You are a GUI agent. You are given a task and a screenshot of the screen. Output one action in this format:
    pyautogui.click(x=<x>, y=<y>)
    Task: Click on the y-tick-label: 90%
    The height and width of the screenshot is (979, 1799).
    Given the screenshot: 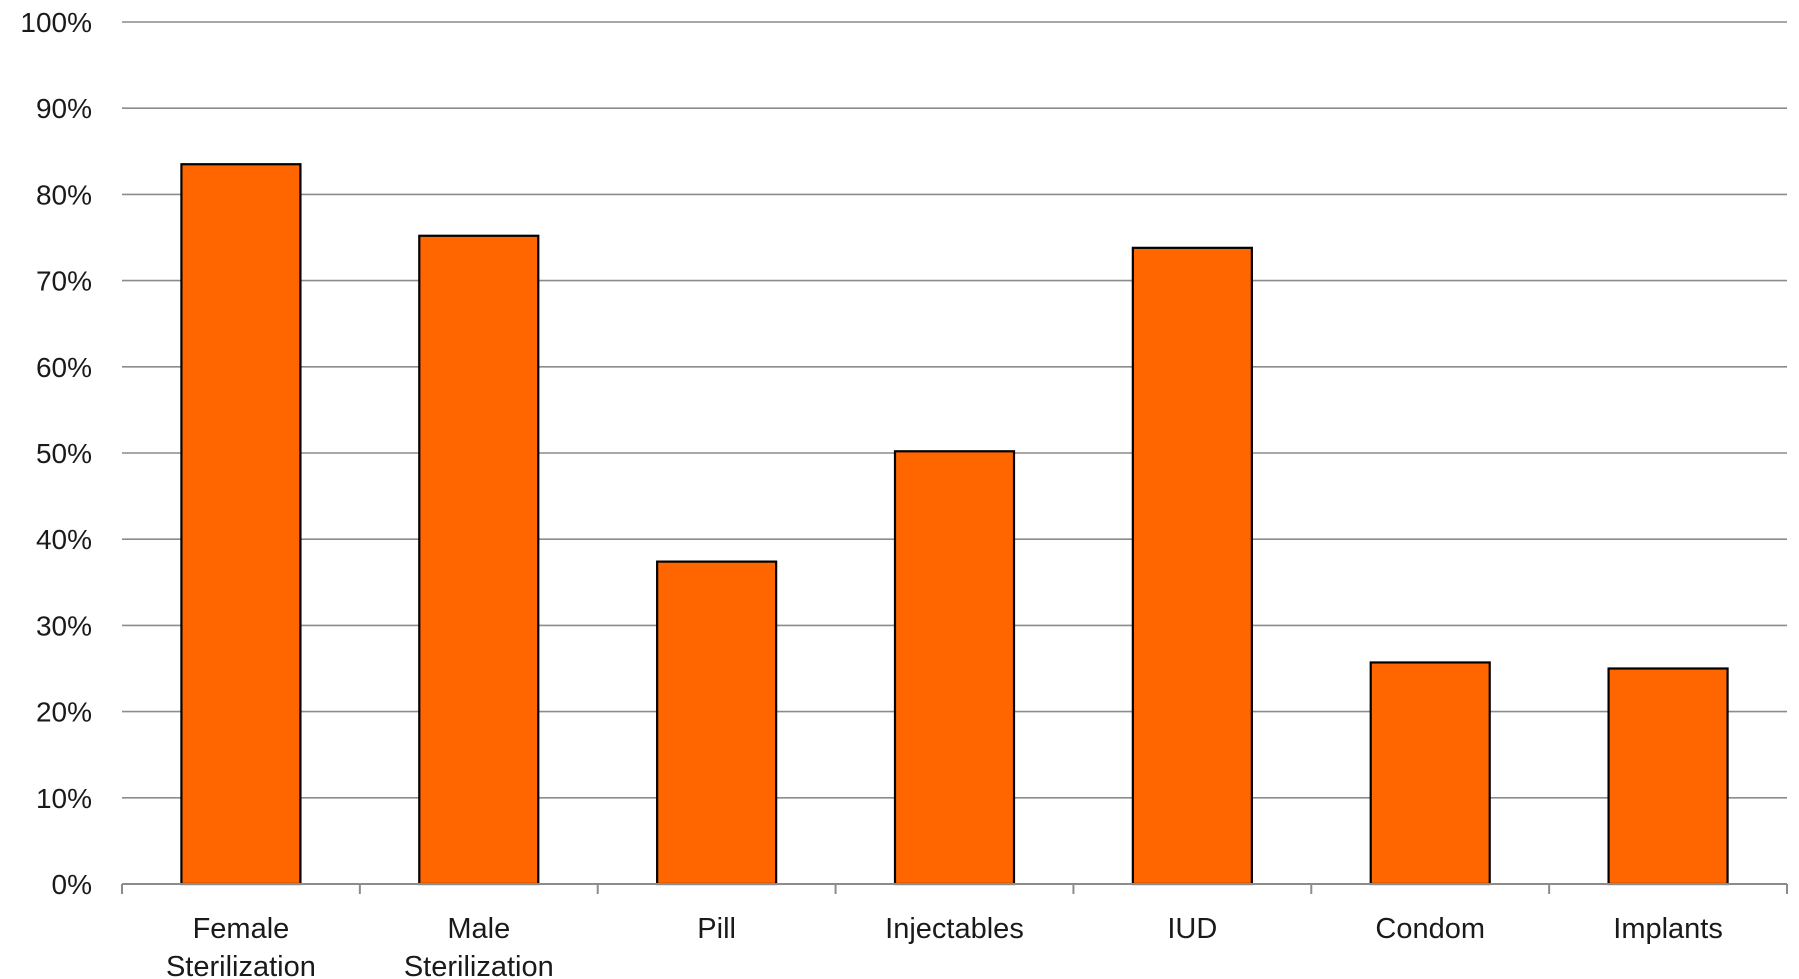 What is the action you would take?
    pyautogui.click(x=64, y=108)
    